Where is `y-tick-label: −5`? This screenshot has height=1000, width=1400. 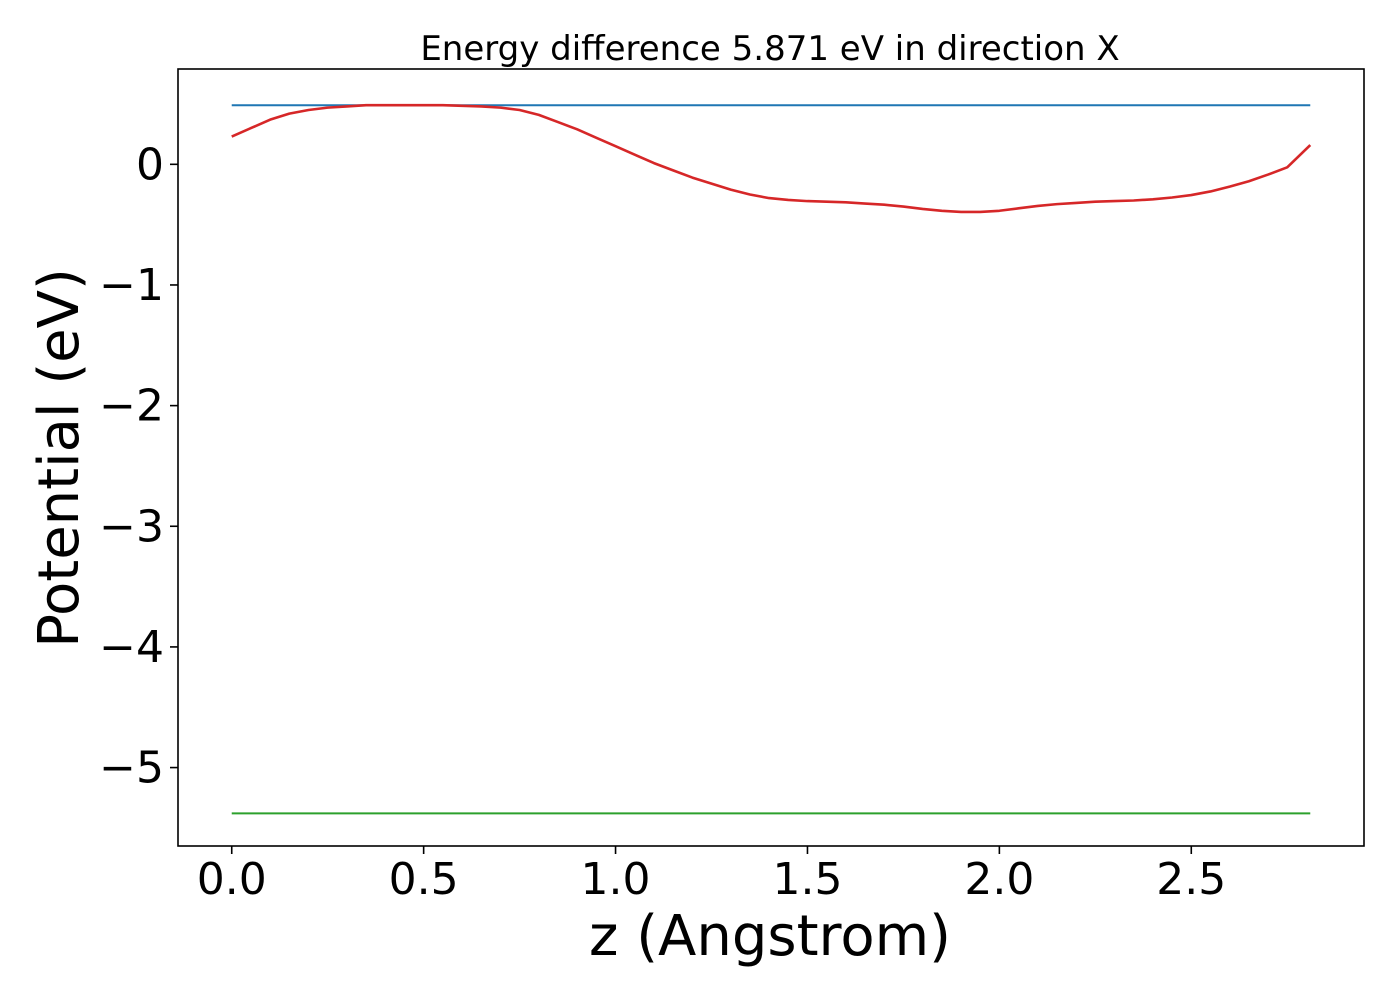
y-tick-label: −5 is located at coordinates (131, 768).